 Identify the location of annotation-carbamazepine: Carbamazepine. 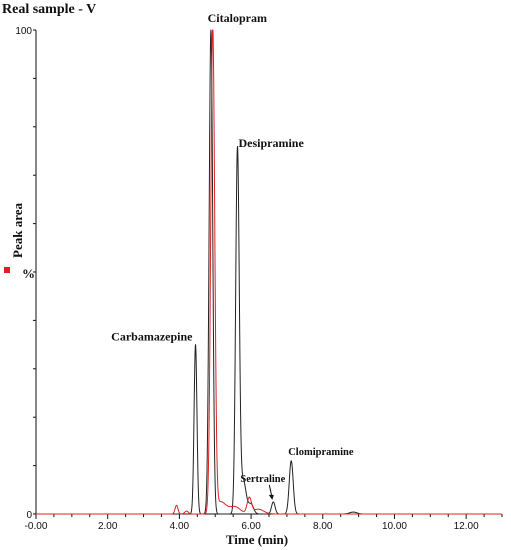
(152, 337).